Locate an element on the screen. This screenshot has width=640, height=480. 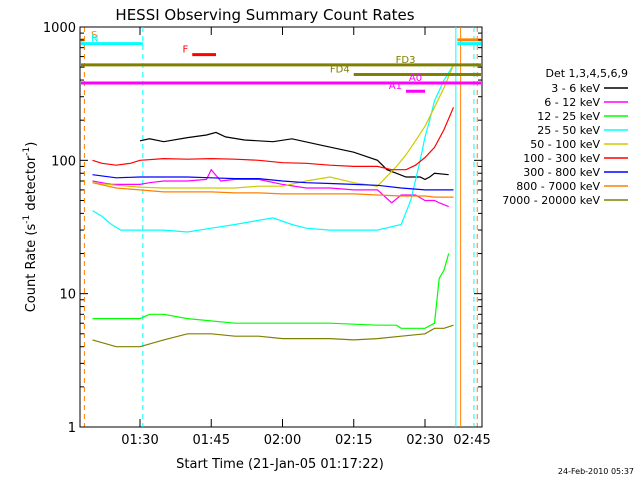
flag-label-3: FD3 is located at coordinates (406, 60).